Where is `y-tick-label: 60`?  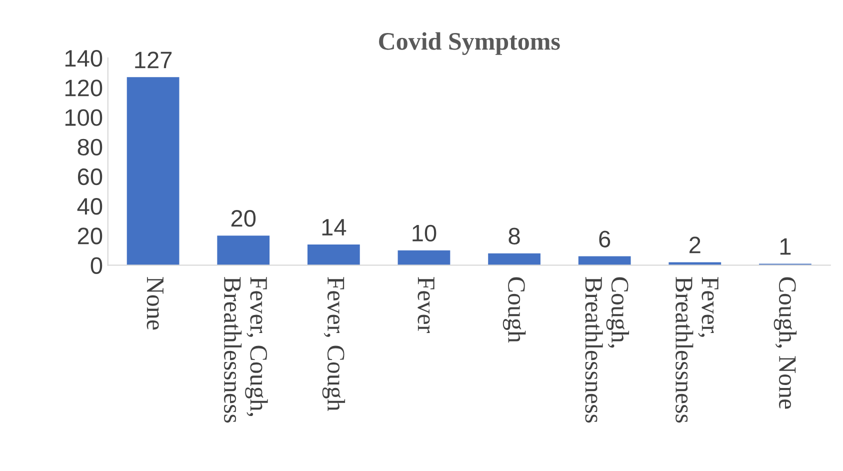
y-tick-label: 60 is located at coordinates (90, 177).